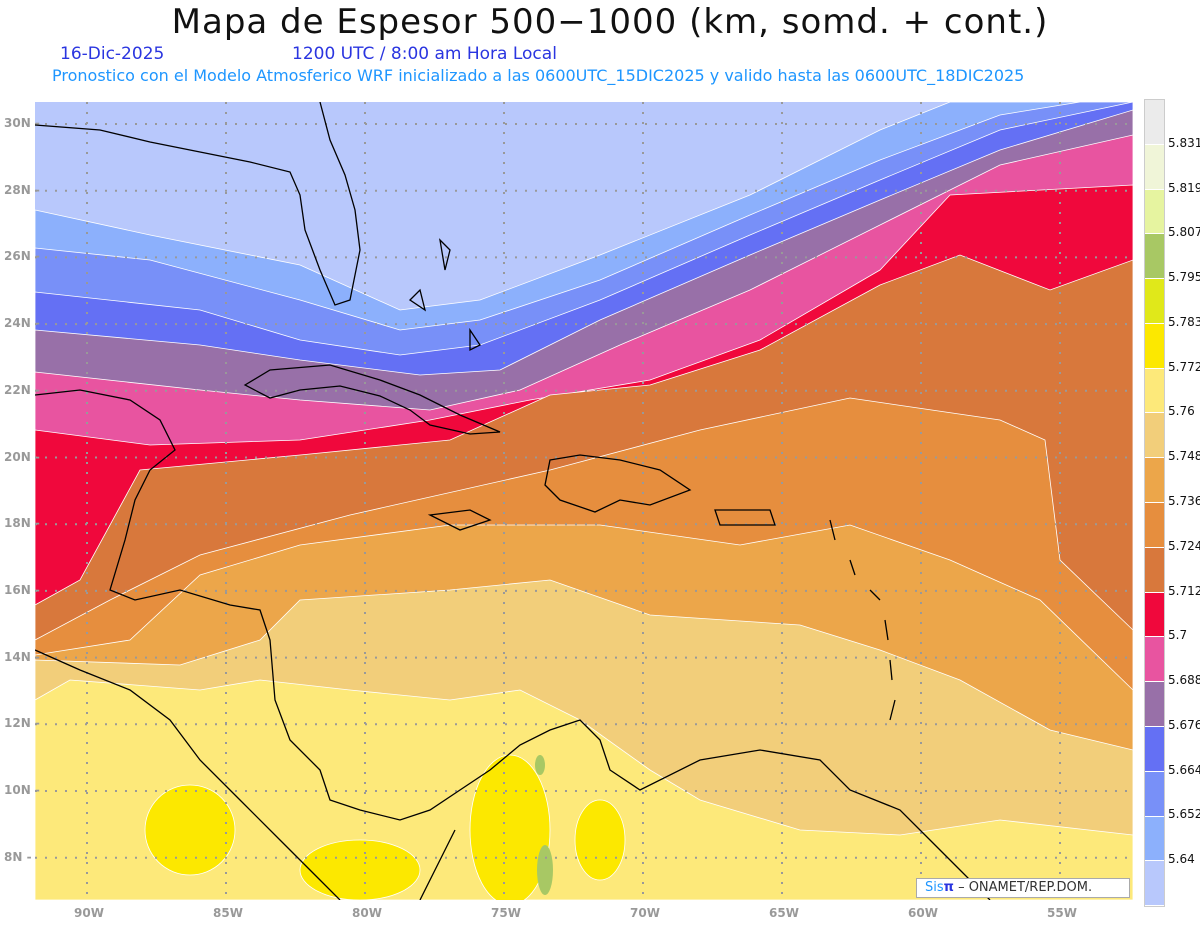 This screenshot has height=927, width=1200. Describe the element at coordinates (22, 323) in the screenshot. I see `lat-label: 24N -` at that location.